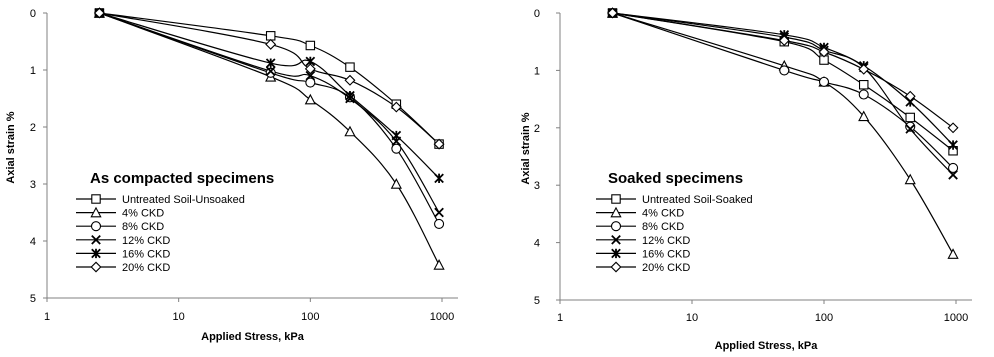  I want to click on panel-title: Soaked specimens, so click(675, 178).